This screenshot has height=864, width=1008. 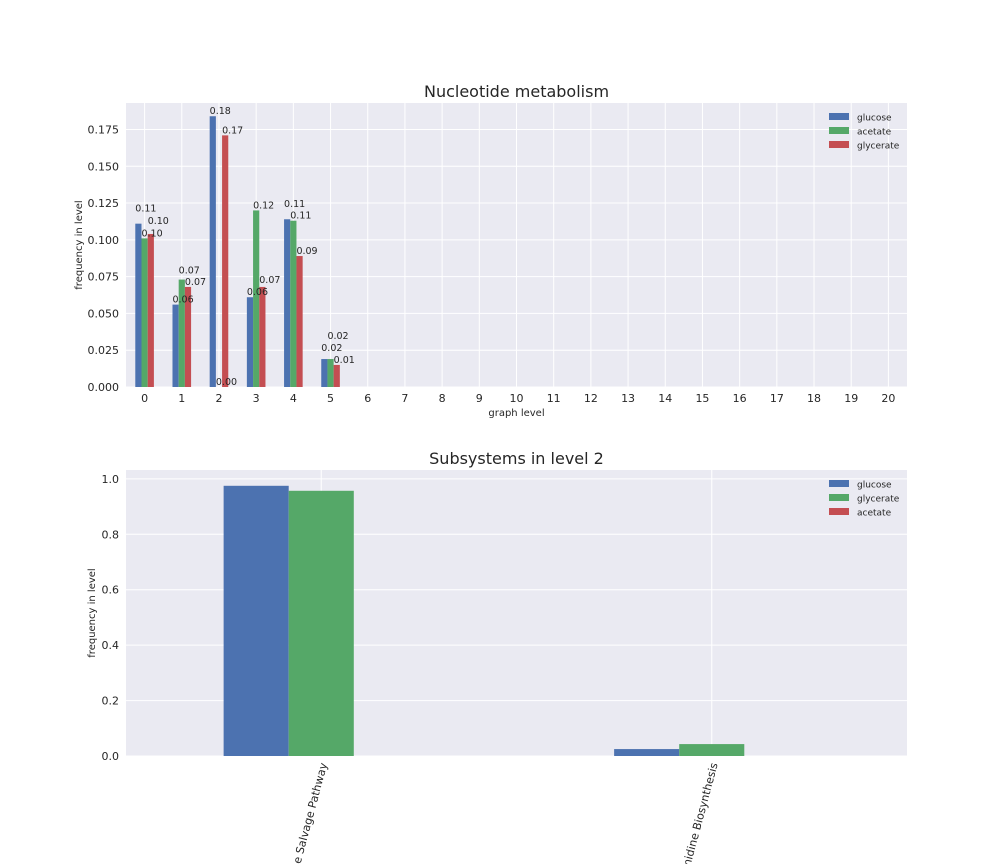 I want to click on x-tick-label: 8, so click(x=442, y=398).